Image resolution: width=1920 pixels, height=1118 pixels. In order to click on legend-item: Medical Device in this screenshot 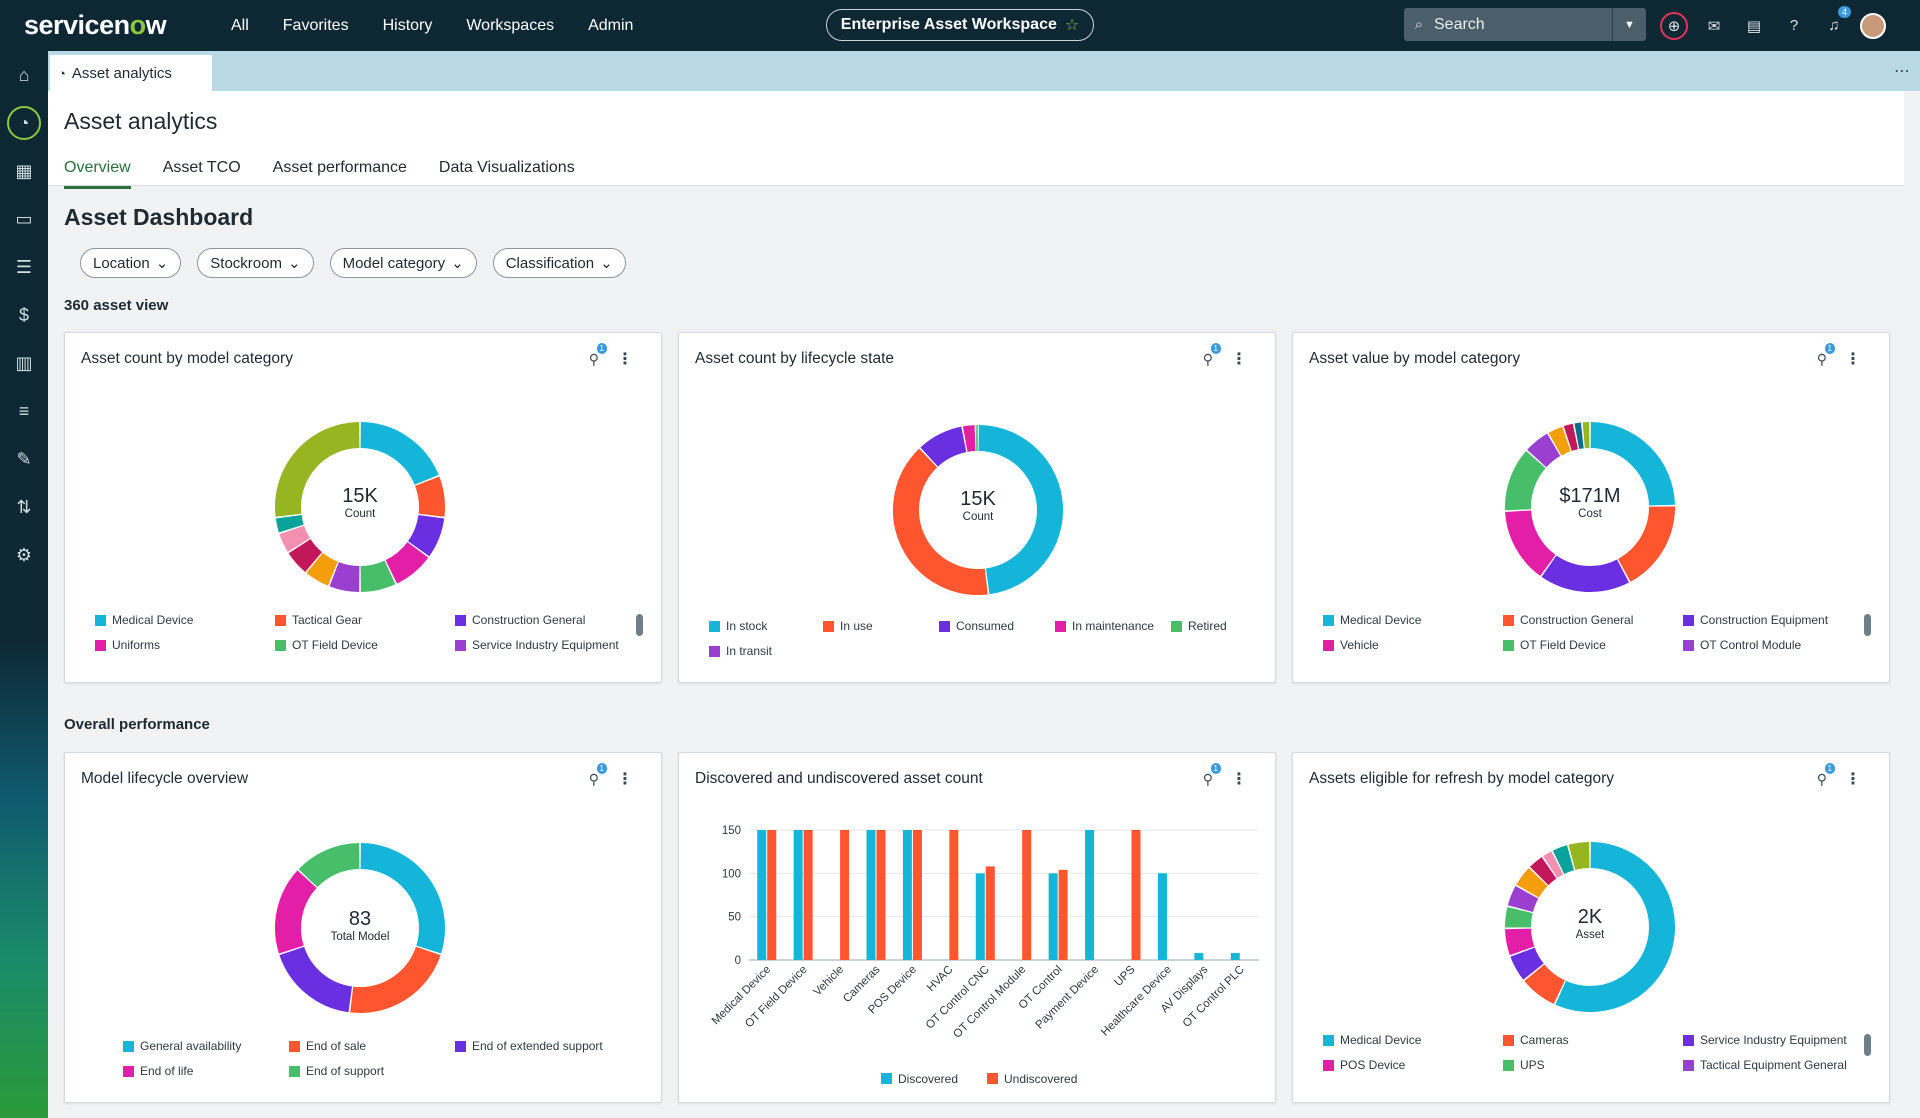, I will do `click(1413, 1040)`.